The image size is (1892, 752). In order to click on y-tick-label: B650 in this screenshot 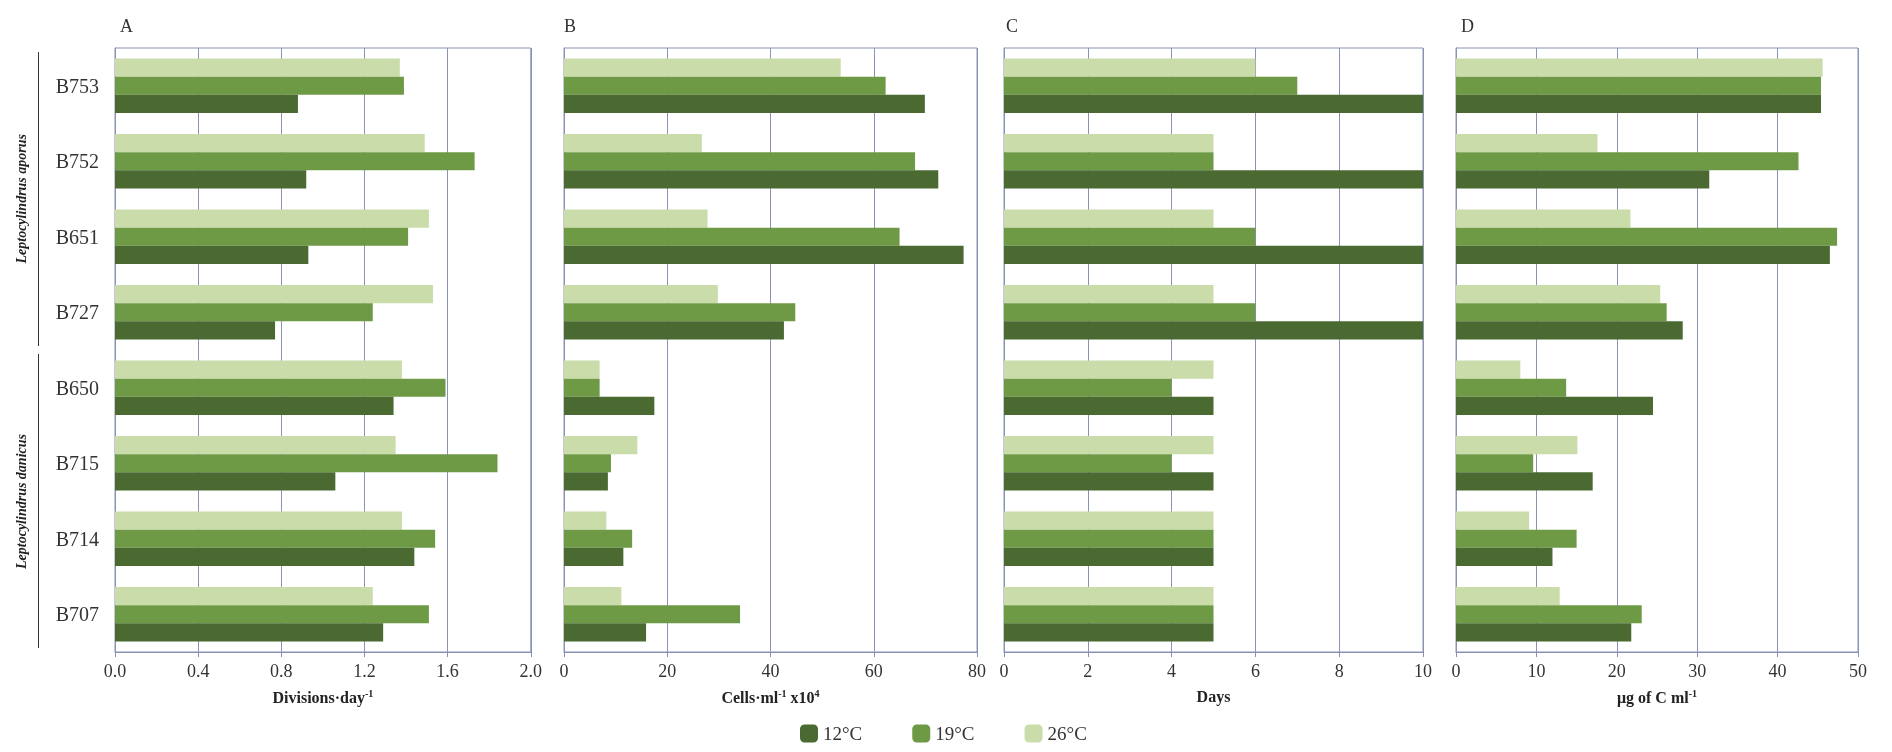, I will do `click(77, 387)`.